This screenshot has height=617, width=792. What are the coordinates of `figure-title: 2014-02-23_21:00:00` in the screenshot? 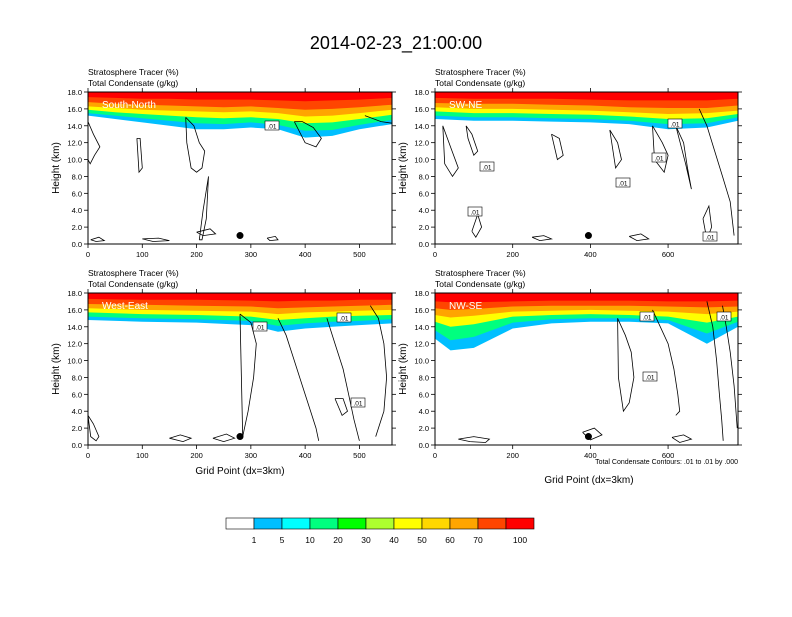 It's located at (396, 43).